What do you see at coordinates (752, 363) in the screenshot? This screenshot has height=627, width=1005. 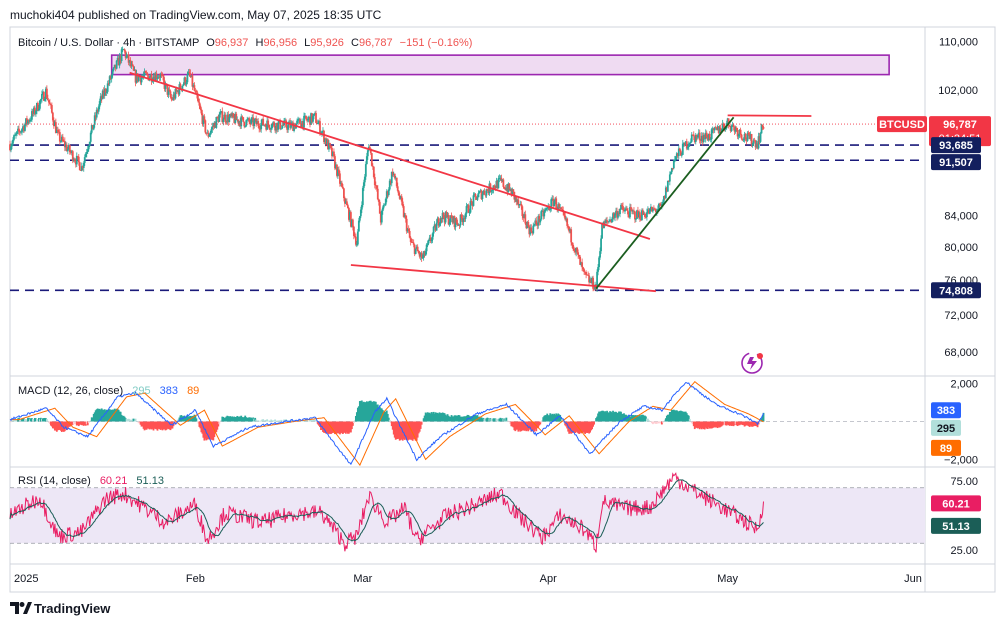 I see `lightning-alert-icon` at bounding box center [752, 363].